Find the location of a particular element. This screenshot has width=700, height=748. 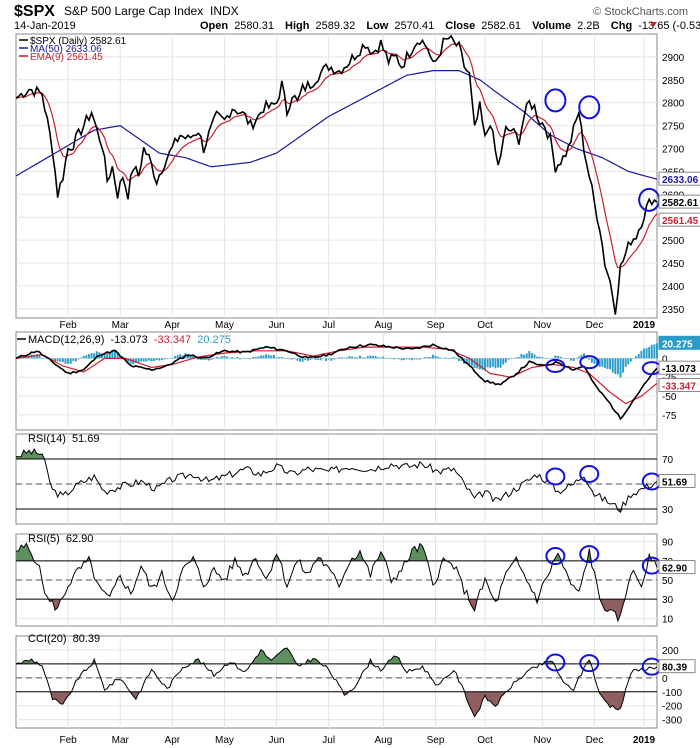

panel-cci-tick-label: -100 is located at coordinates (672, 693).